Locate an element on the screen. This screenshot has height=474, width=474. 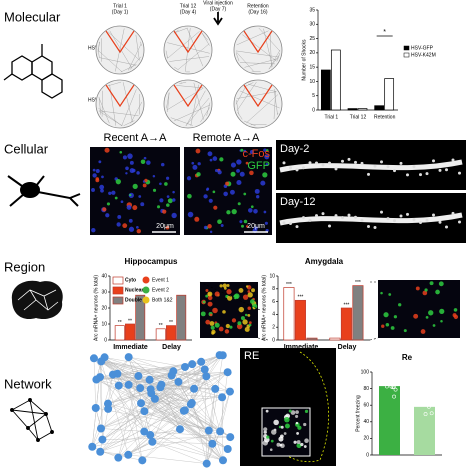
network-icon is located at coordinates (32, 420).